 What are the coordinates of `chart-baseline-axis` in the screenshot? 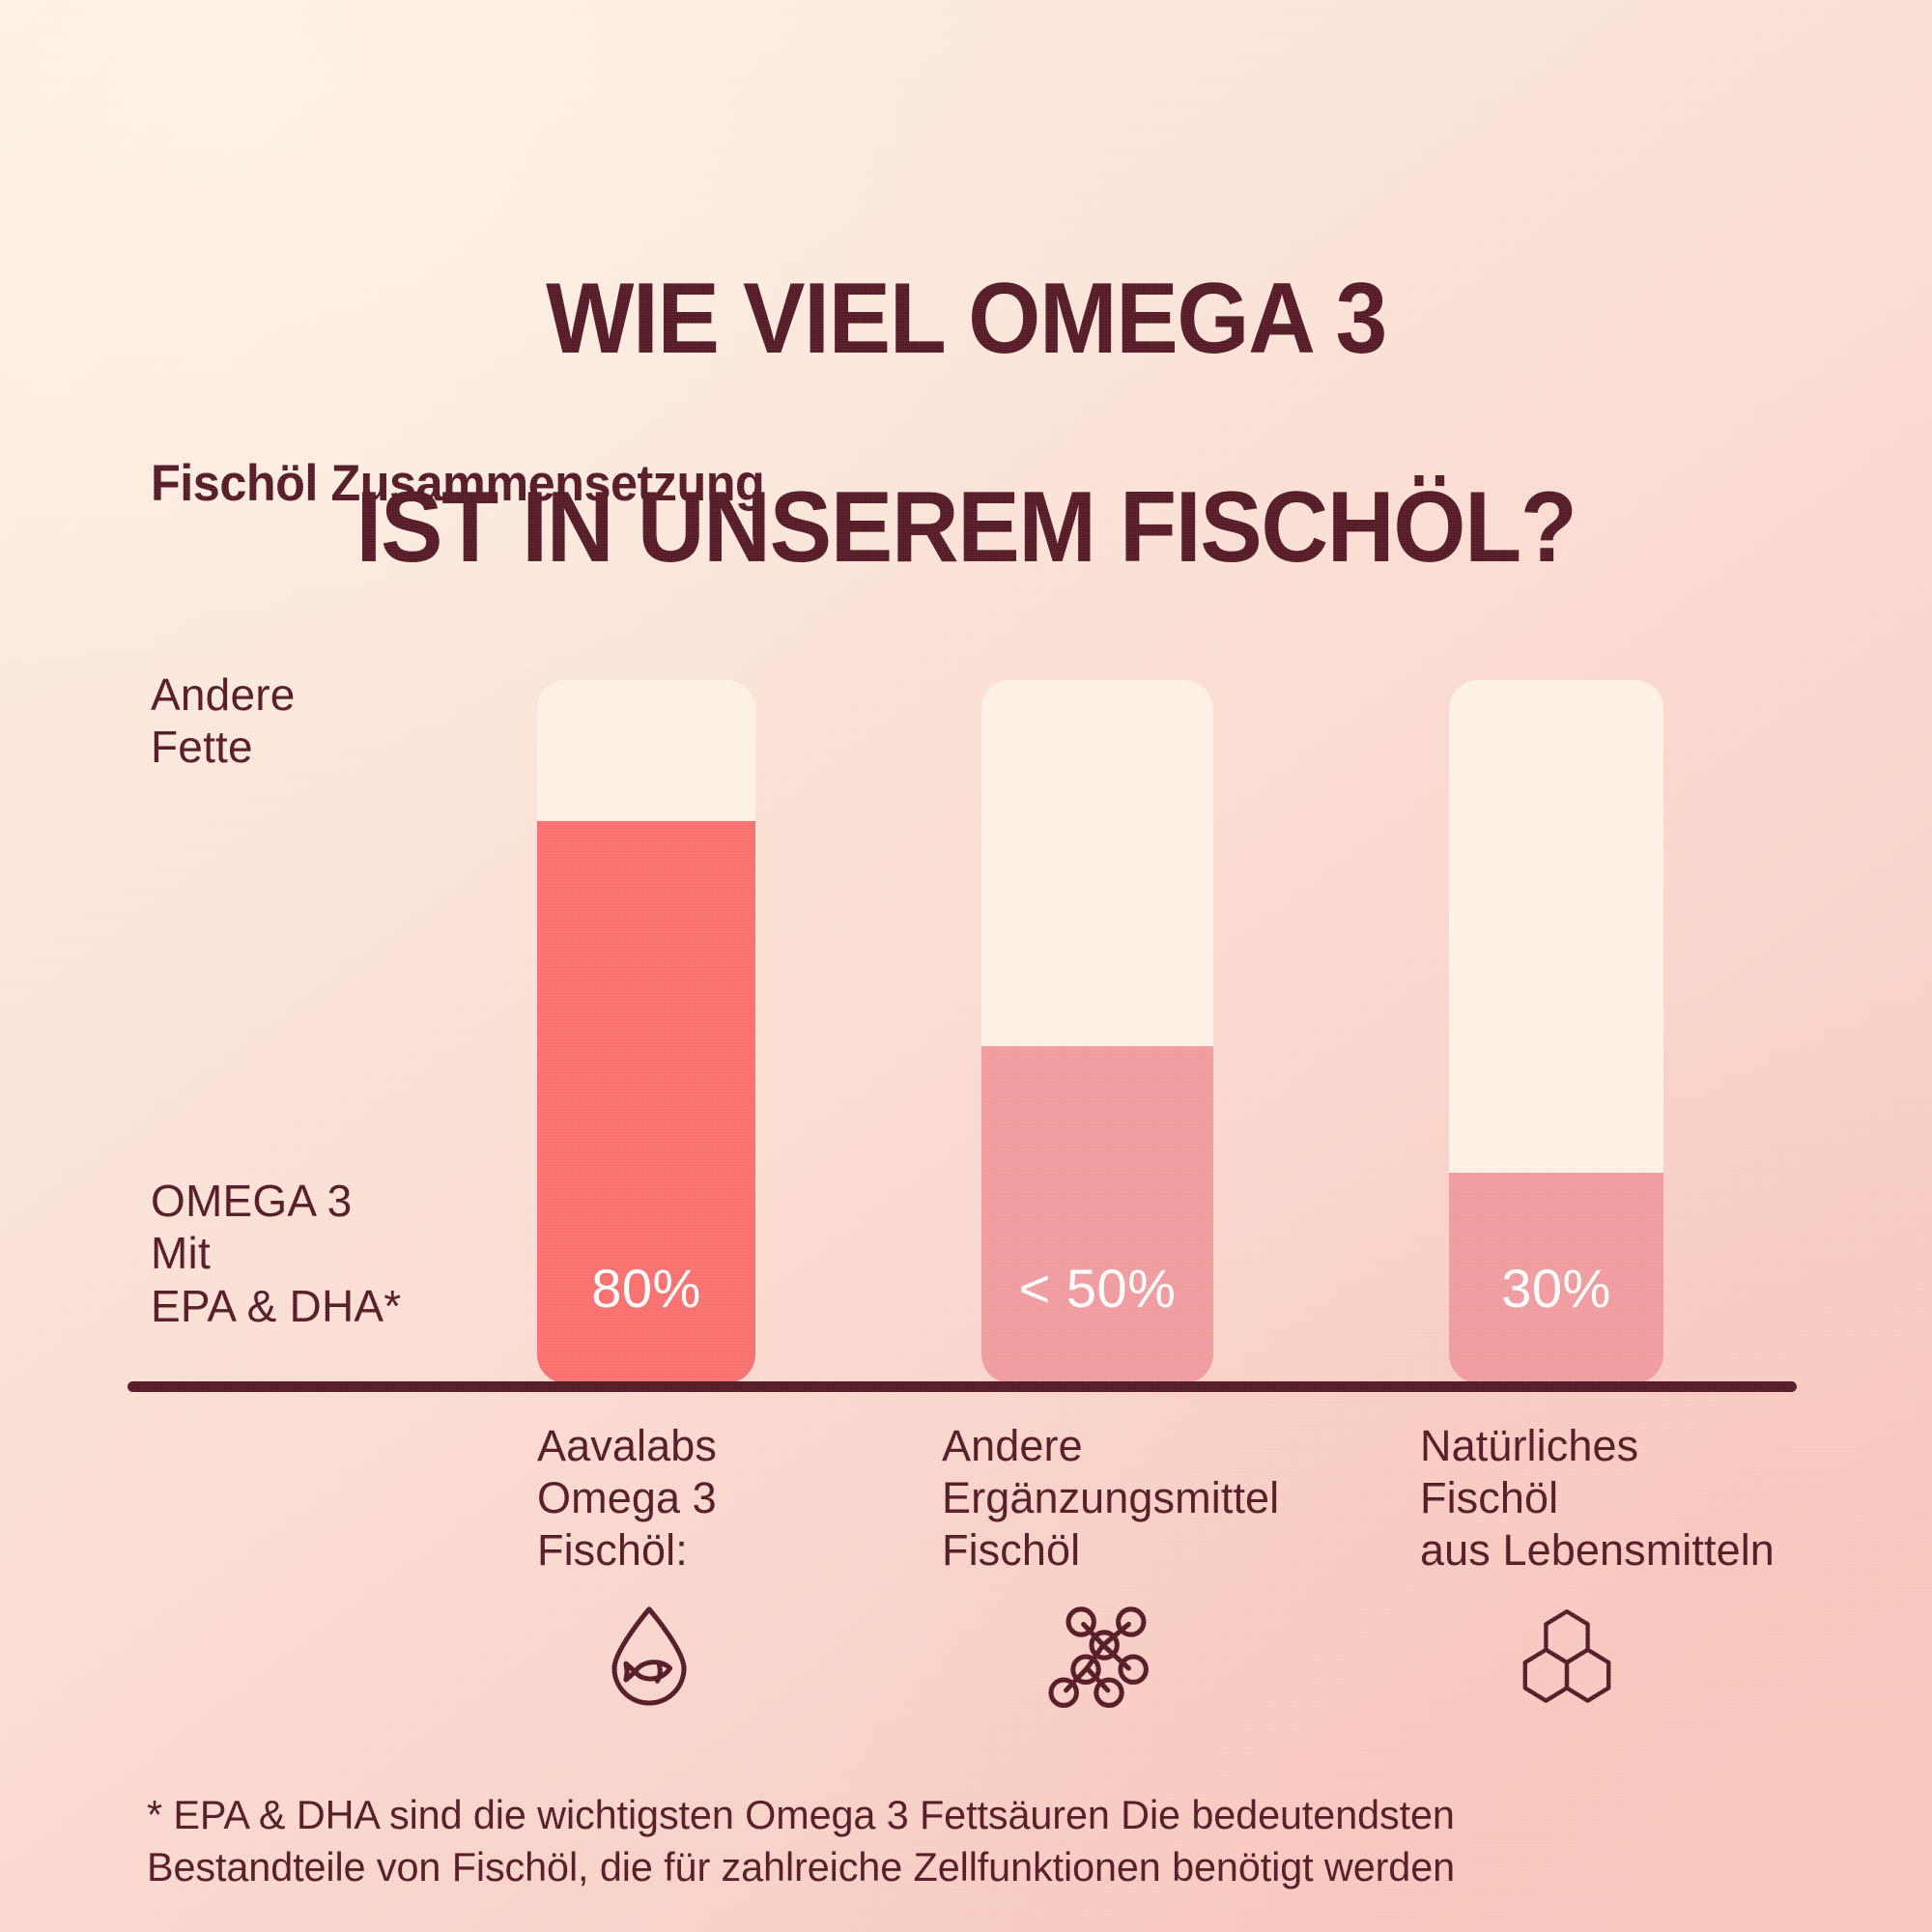 It's located at (962, 1386).